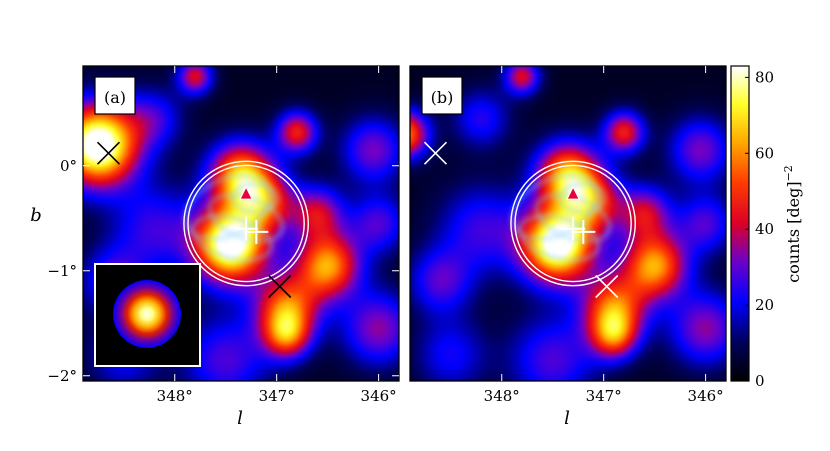 Image resolution: width=830 pixels, height=451 pixels. What do you see at coordinates (567, 418) in the screenshot?
I see `panel-b-xlabel: l` at bounding box center [567, 418].